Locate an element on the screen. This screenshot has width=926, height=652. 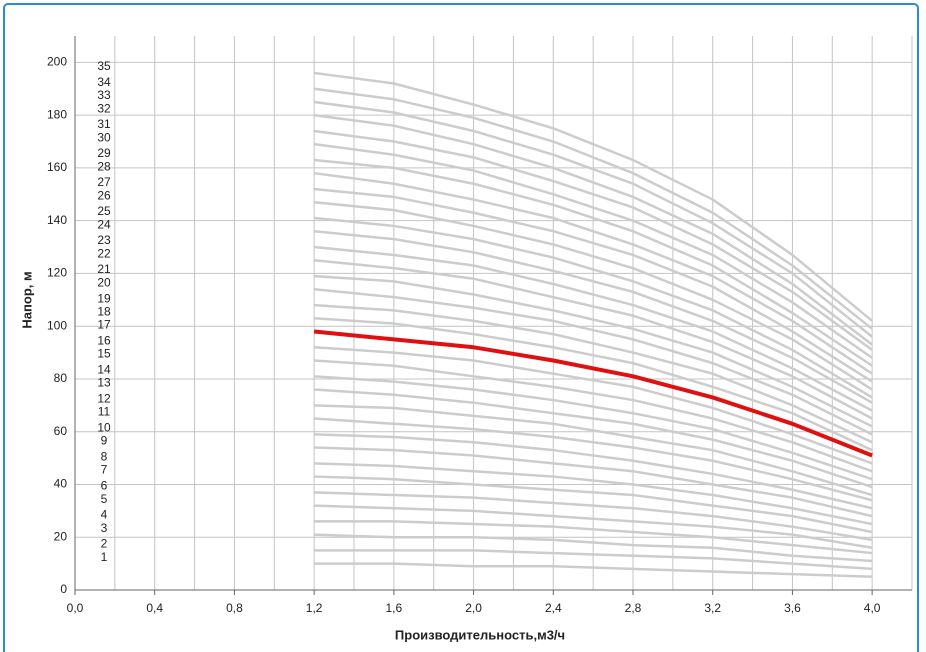
stage-label: 13 is located at coordinates (104, 383).